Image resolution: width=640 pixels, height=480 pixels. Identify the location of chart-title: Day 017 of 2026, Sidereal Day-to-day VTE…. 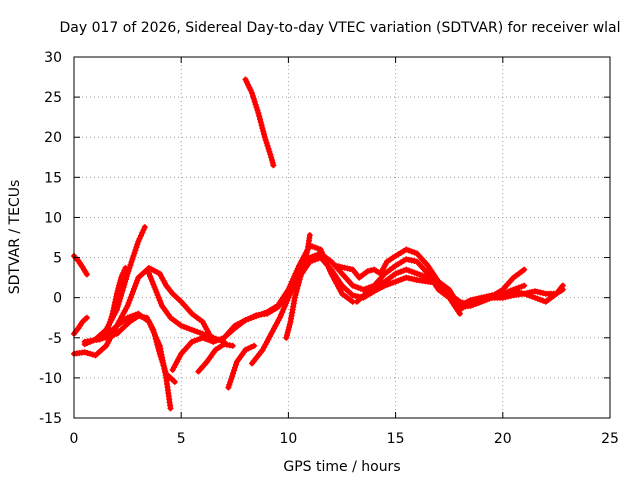
(339, 28).